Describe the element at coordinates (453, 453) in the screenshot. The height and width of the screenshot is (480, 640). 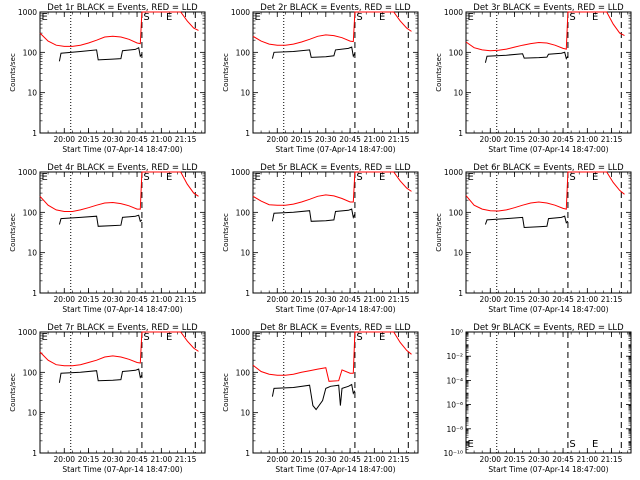
I see `y-tick-label: 10⁻¹⁰` at that location.